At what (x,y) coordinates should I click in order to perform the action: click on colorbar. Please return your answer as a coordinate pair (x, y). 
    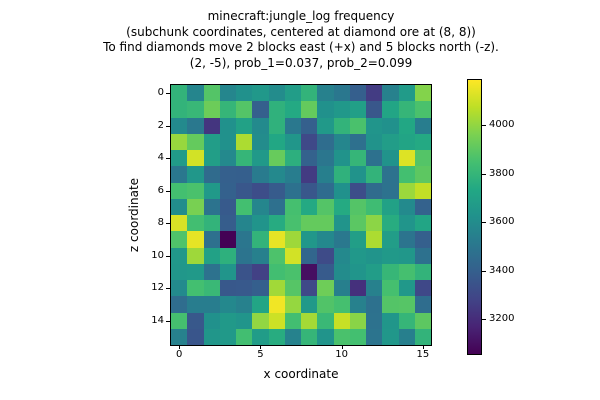
    Looking at the image, I should click on (474, 217).